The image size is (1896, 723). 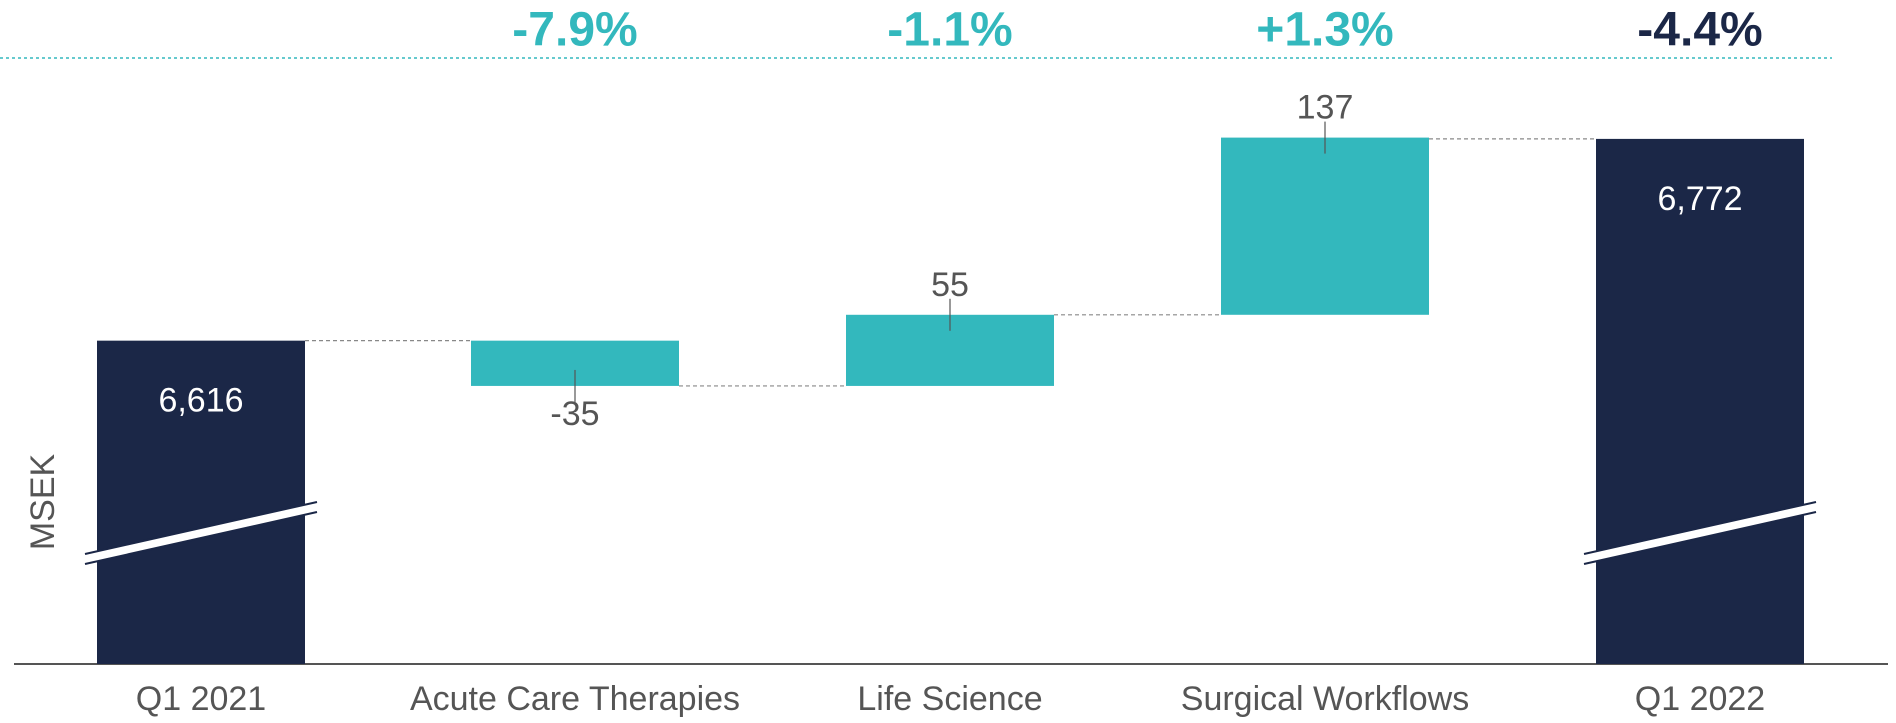 I want to click on value-label: 6,616, so click(x=200, y=401).